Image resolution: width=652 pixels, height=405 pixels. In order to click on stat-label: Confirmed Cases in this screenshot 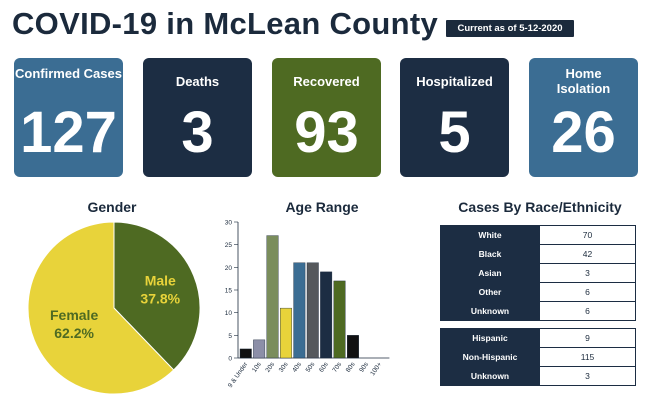, I will do `click(68, 73)`.